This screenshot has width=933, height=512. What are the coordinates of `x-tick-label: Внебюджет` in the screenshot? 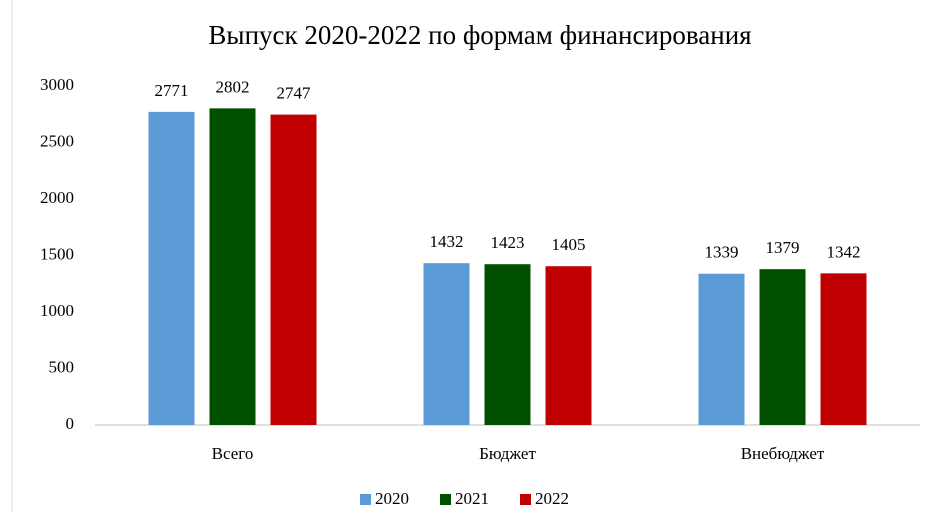 It's located at (783, 453).